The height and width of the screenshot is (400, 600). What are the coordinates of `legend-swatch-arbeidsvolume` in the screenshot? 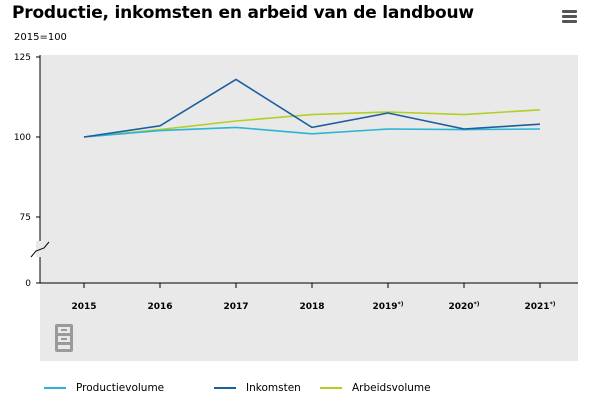 It's located at (331, 388).